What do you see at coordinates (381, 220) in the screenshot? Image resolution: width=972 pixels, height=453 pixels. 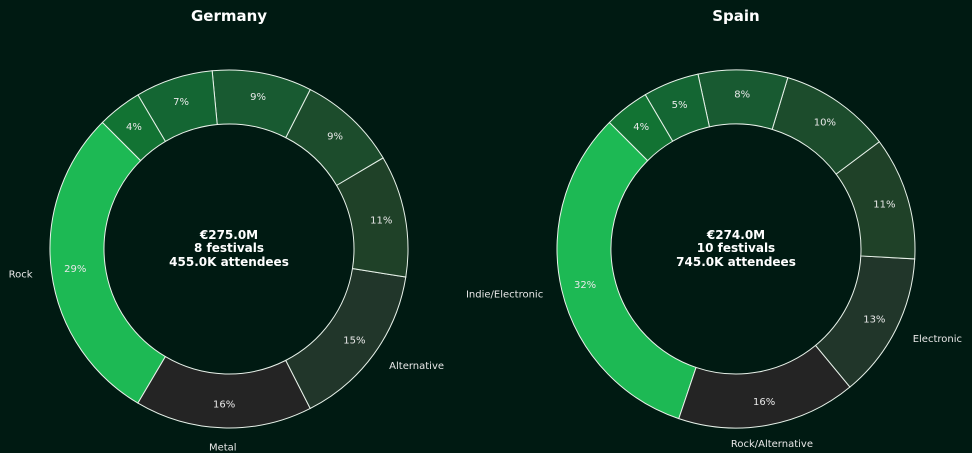 I see `germany-slice-4-percent-label: 11%` at bounding box center [381, 220].